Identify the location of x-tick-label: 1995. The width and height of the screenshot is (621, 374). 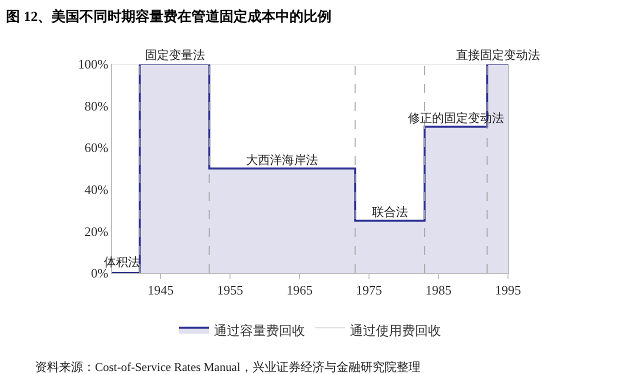
(508, 290).